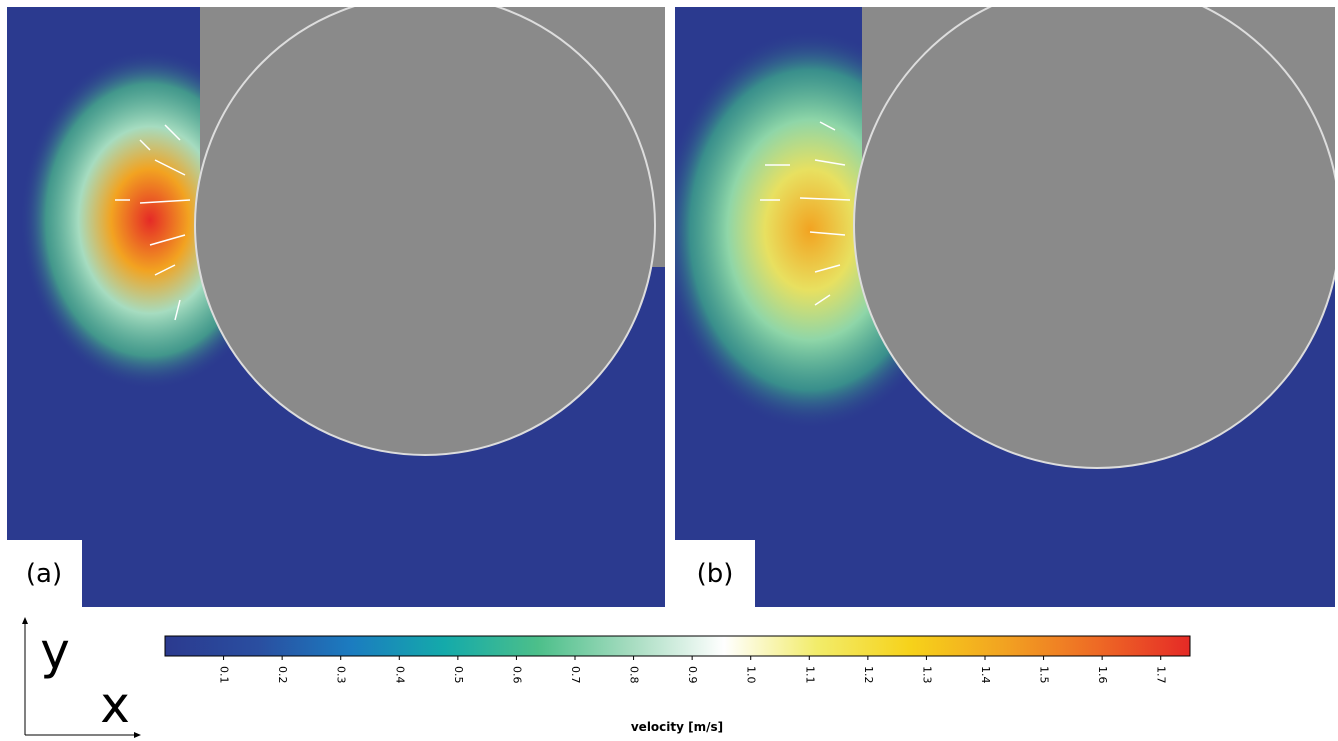  I want to click on panel-label: (a), so click(44, 574).